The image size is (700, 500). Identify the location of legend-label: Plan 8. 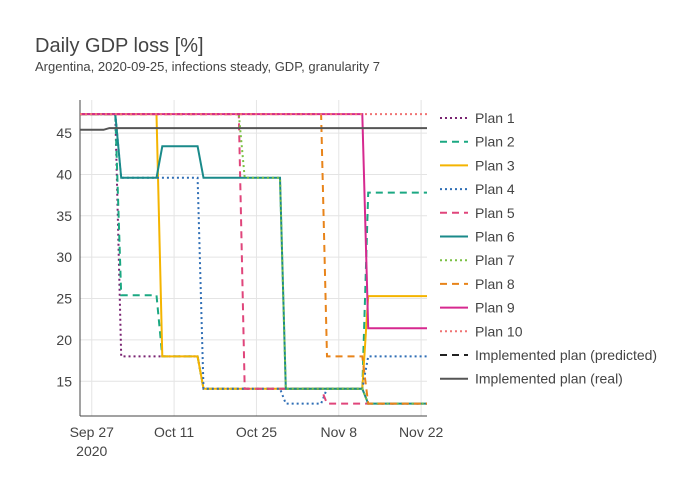
(495, 284).